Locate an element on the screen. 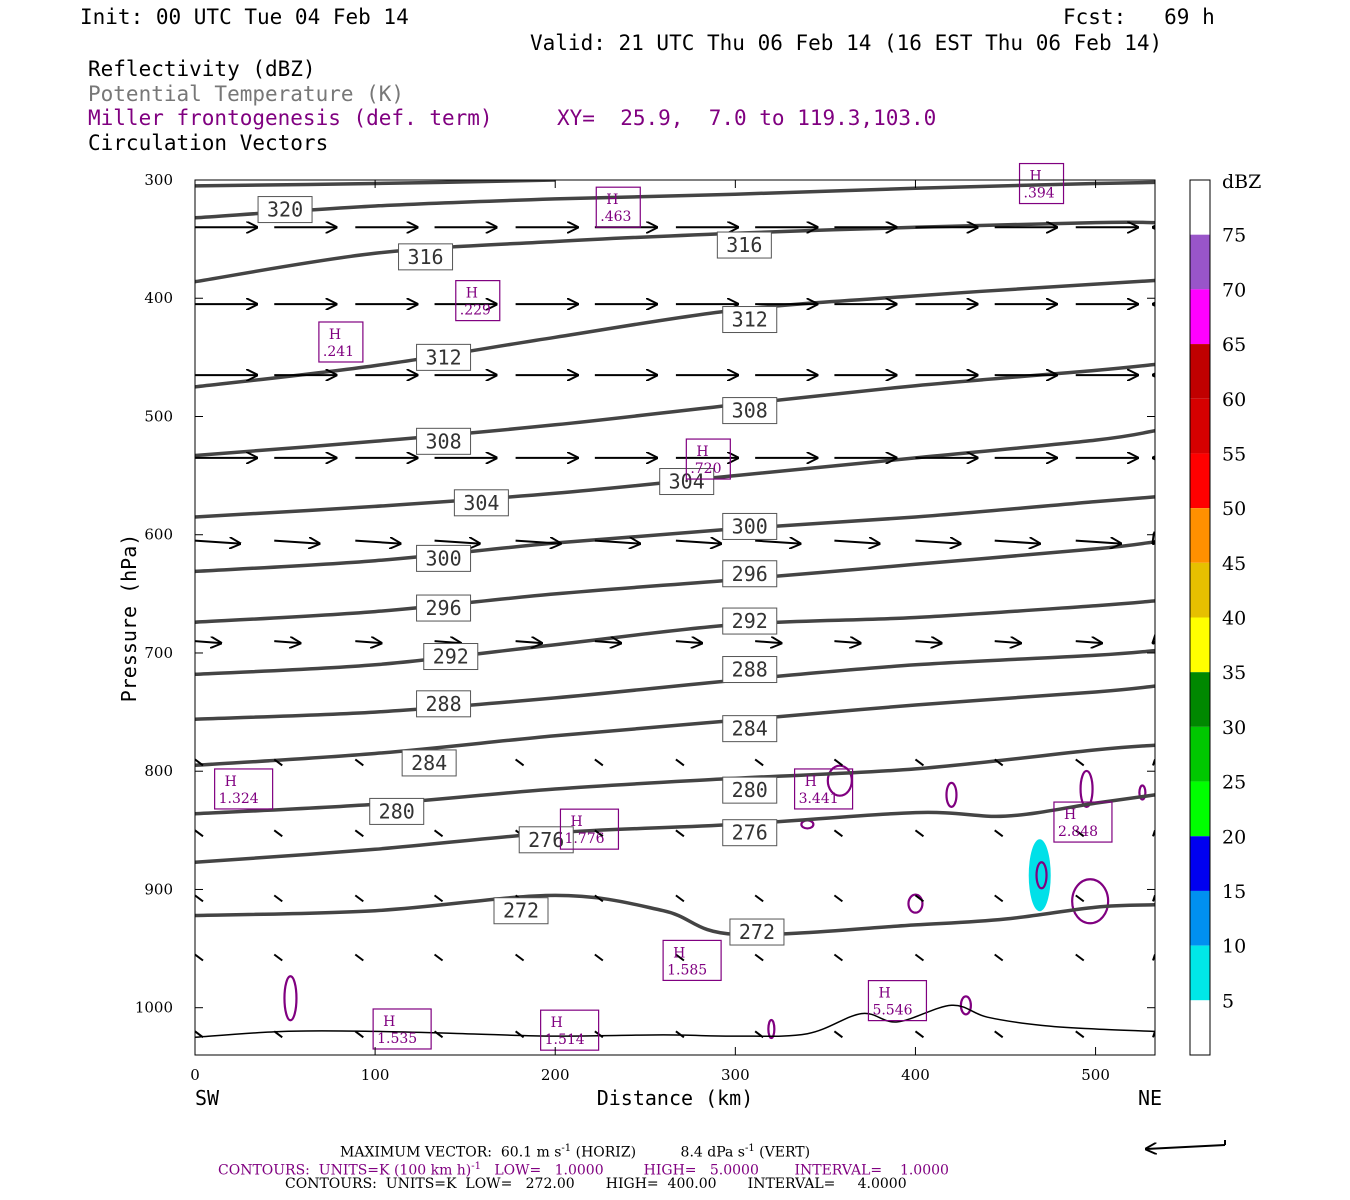 Image resolution: width=1350 pixels, height=1200 pixels. frontogenesis-max-label: H.229 is located at coordinates (478, 301).